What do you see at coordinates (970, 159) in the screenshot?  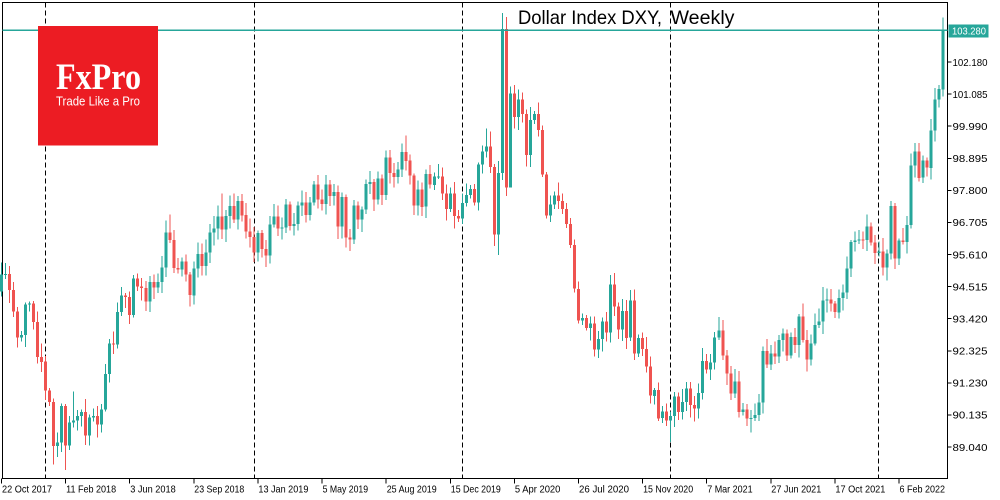 I see `svg-text: 98.895` at bounding box center [970, 159].